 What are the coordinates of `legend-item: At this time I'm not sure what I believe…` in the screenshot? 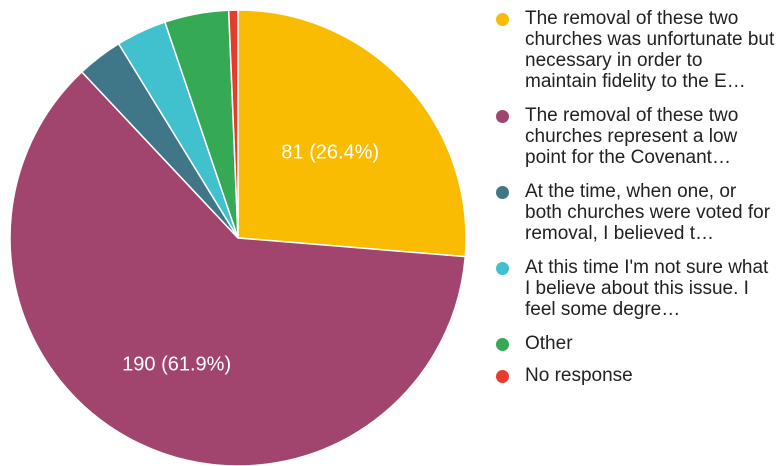 It's located at (636, 288).